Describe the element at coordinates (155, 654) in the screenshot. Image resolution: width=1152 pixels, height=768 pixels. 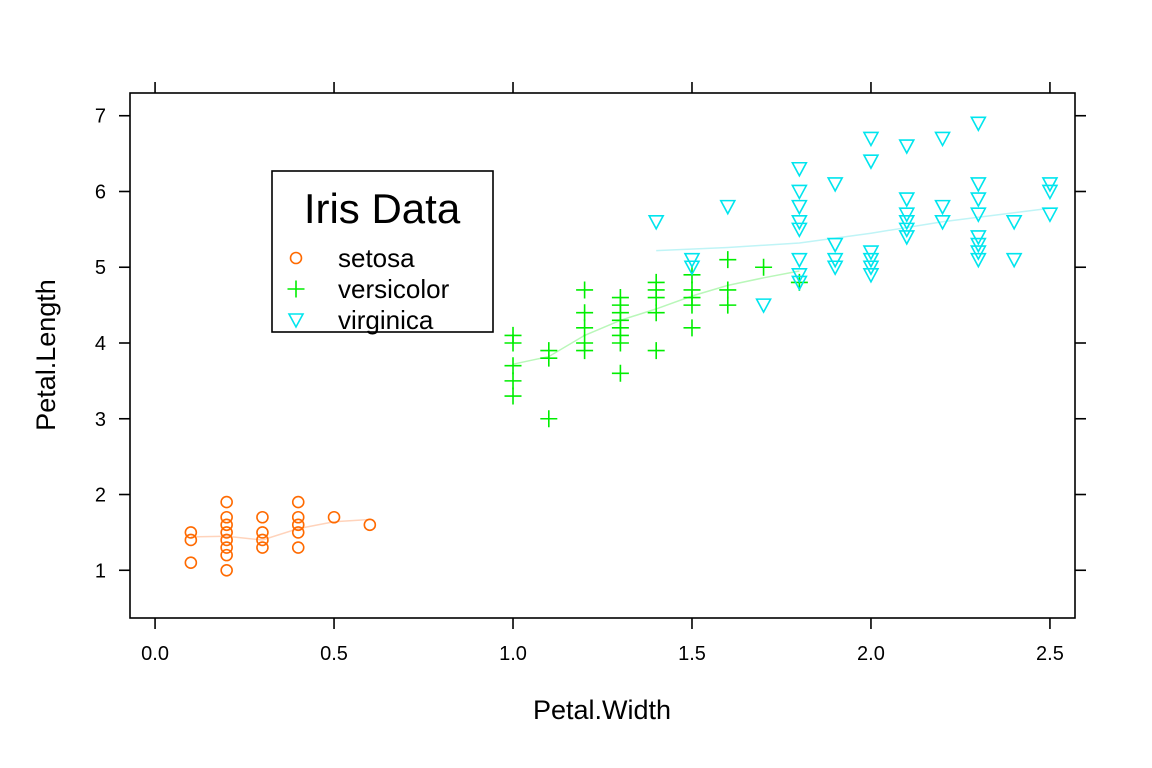
I see `x-tick-label: 0.0` at that location.